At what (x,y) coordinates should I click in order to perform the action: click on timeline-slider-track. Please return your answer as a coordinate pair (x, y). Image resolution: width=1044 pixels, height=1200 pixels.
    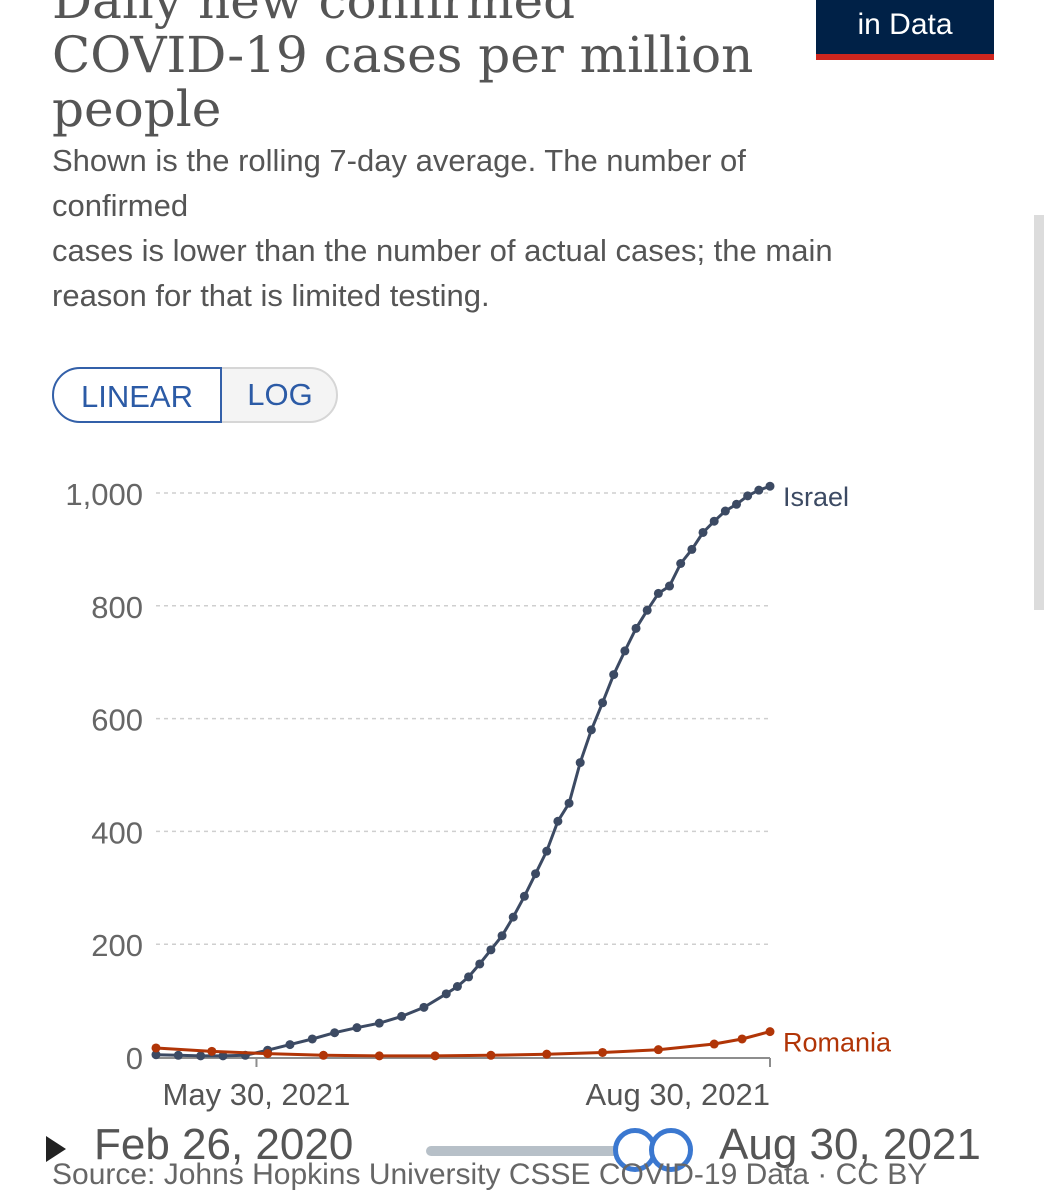
    Looking at the image, I should click on (531, 1151).